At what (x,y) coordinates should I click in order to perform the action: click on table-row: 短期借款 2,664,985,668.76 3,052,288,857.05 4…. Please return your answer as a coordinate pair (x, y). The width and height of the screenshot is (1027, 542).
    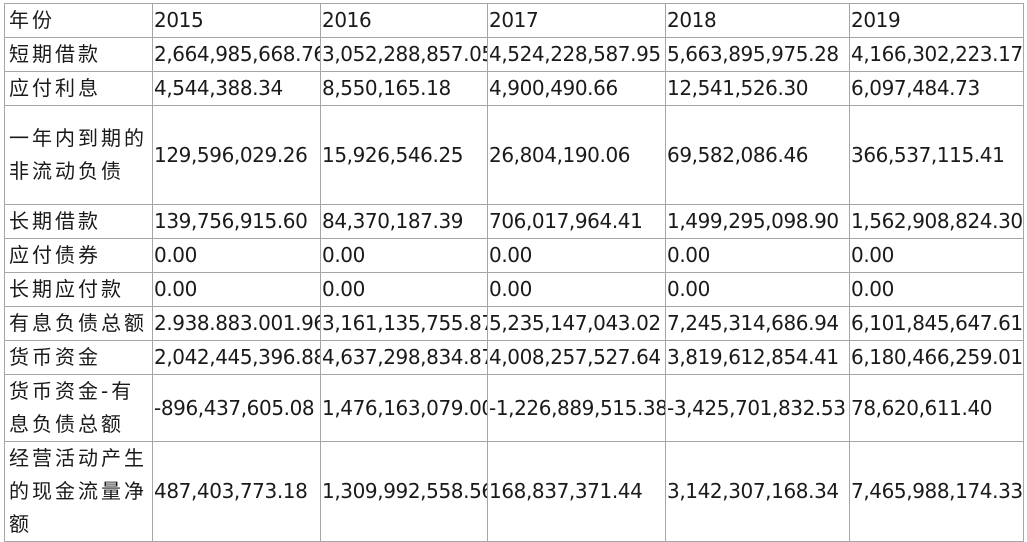
    Looking at the image, I should click on (514, 54).